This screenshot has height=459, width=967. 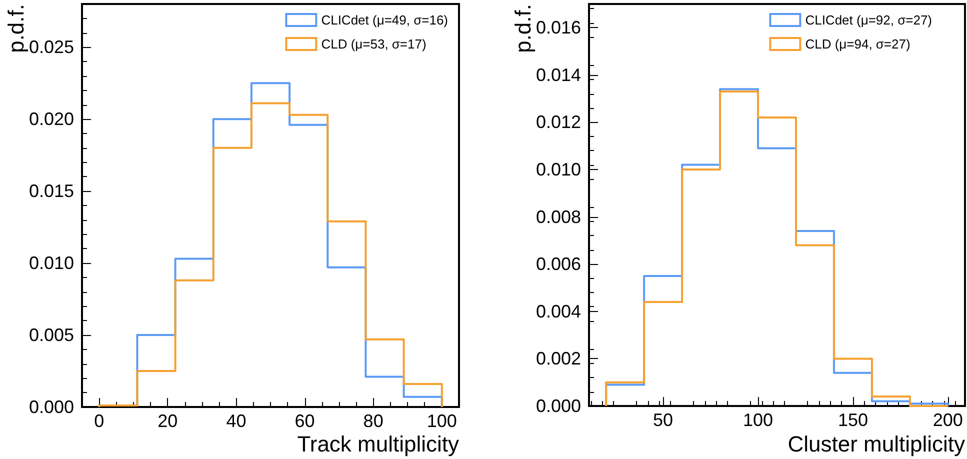 I want to click on y-tick-label: 0.015, so click(x=51, y=191).